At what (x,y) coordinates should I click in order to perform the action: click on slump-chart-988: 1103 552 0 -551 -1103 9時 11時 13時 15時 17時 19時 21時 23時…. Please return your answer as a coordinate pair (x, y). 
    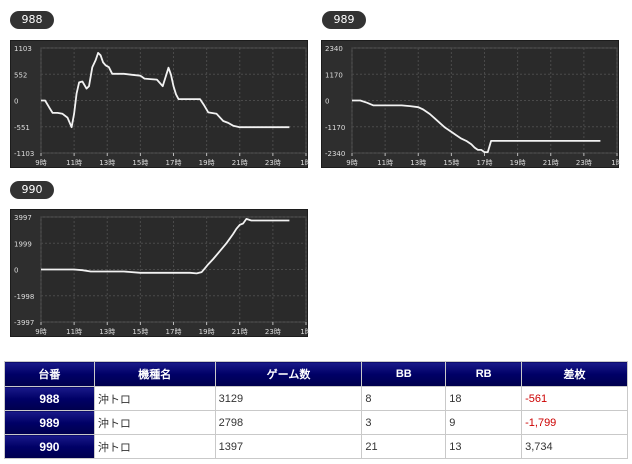
    Looking at the image, I should click on (159, 104).